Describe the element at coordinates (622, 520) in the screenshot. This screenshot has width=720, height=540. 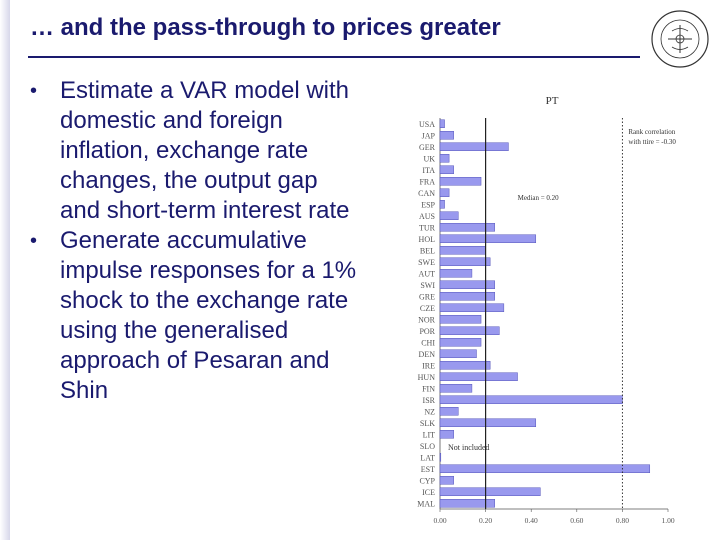
I see `x-tick-label: 0.80` at that location.